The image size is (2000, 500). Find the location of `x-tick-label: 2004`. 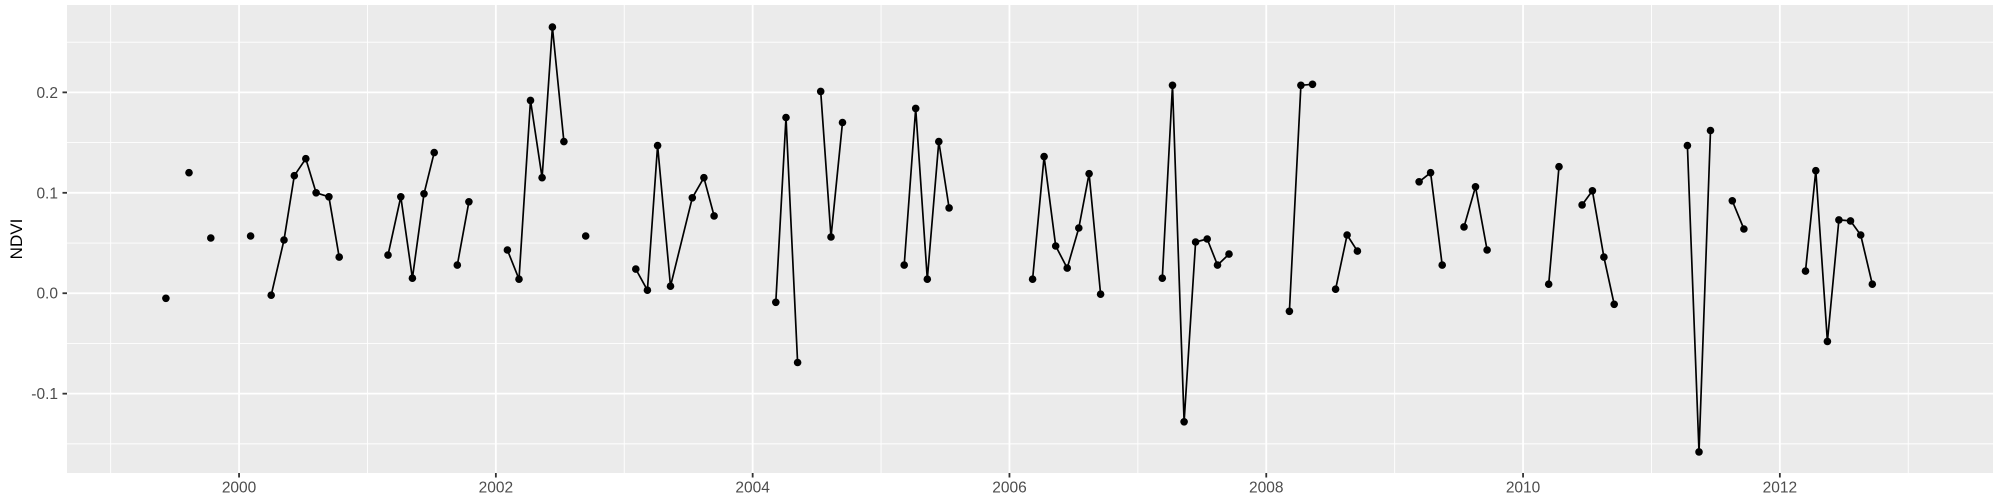

x-tick-label: 2004 is located at coordinates (752, 488).